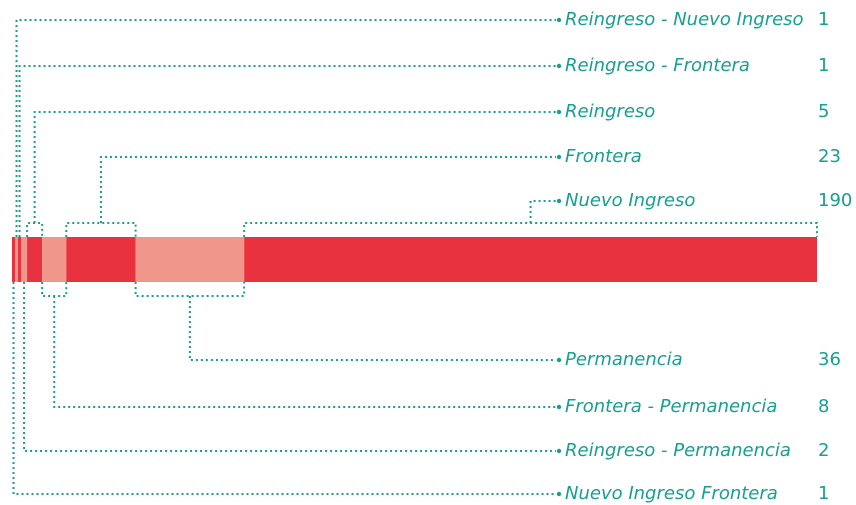 The image size is (856, 505). What do you see at coordinates (610, 111) in the screenshot?
I see `category-label: Reingreso` at bounding box center [610, 111].